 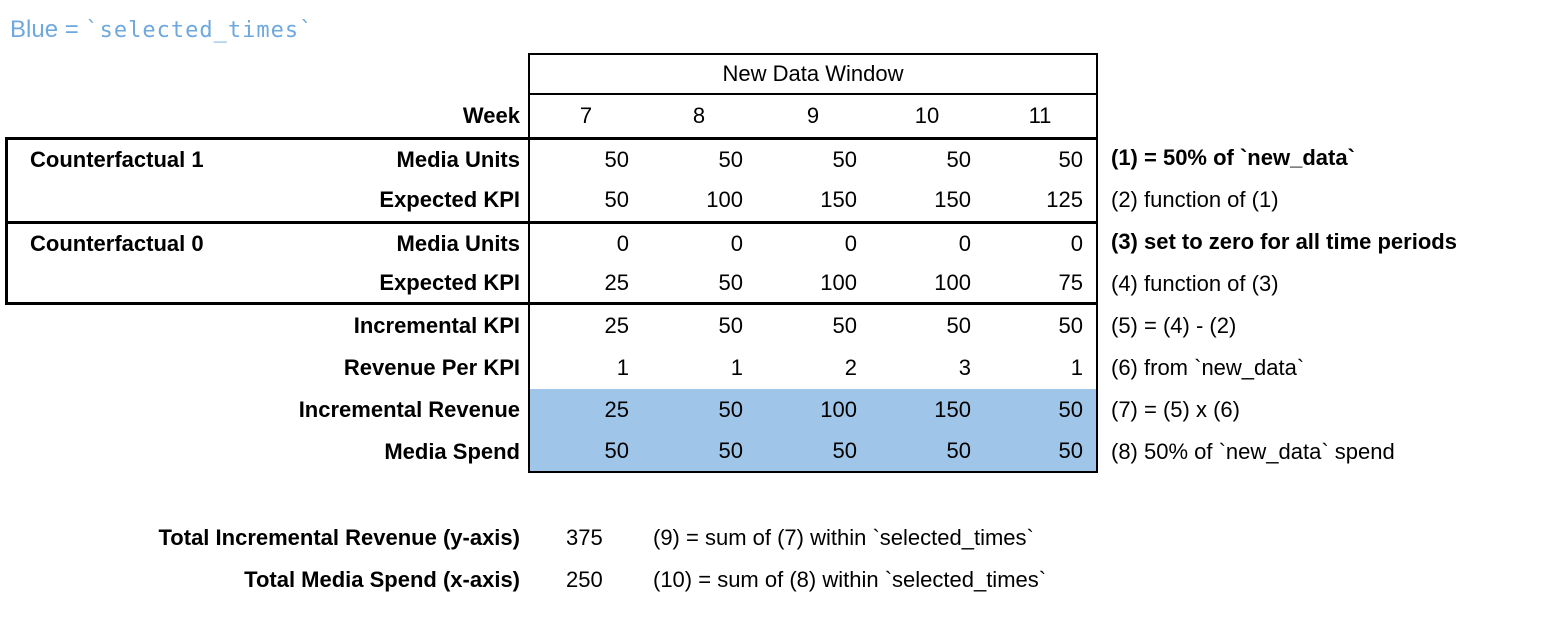 What do you see at coordinates (1195, 283) in the screenshot?
I see `annotation-4: (4) function of (3)` at bounding box center [1195, 283].